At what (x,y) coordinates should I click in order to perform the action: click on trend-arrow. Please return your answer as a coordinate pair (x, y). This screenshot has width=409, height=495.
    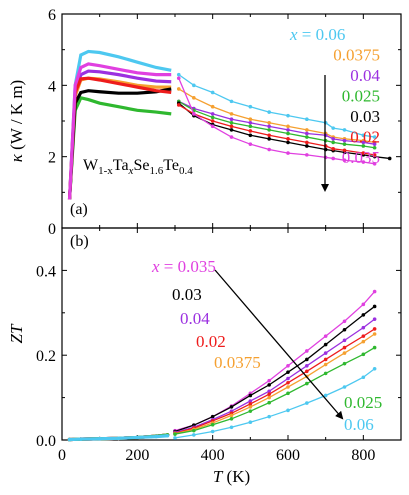
    Looking at the image, I should click on (279, 344).